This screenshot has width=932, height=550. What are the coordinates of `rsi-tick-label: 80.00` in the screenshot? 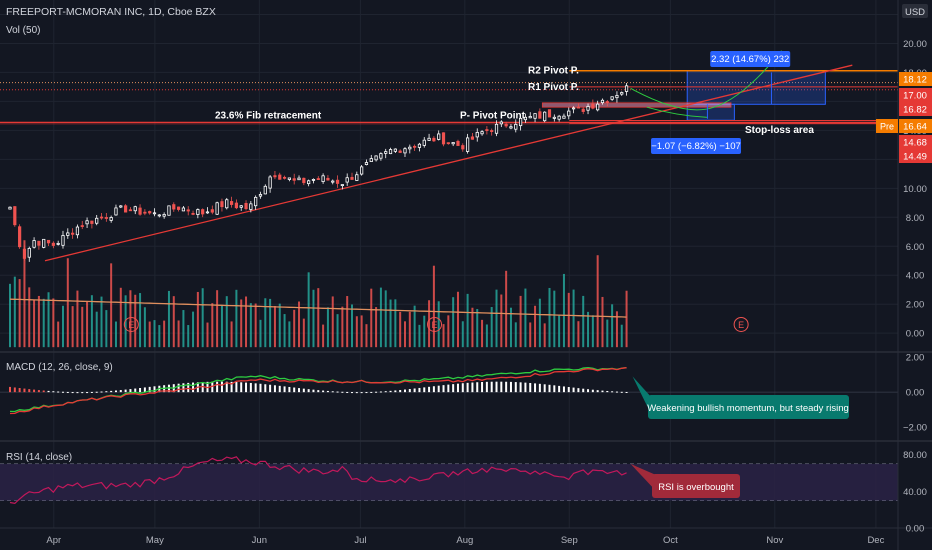 It's located at (915, 455).